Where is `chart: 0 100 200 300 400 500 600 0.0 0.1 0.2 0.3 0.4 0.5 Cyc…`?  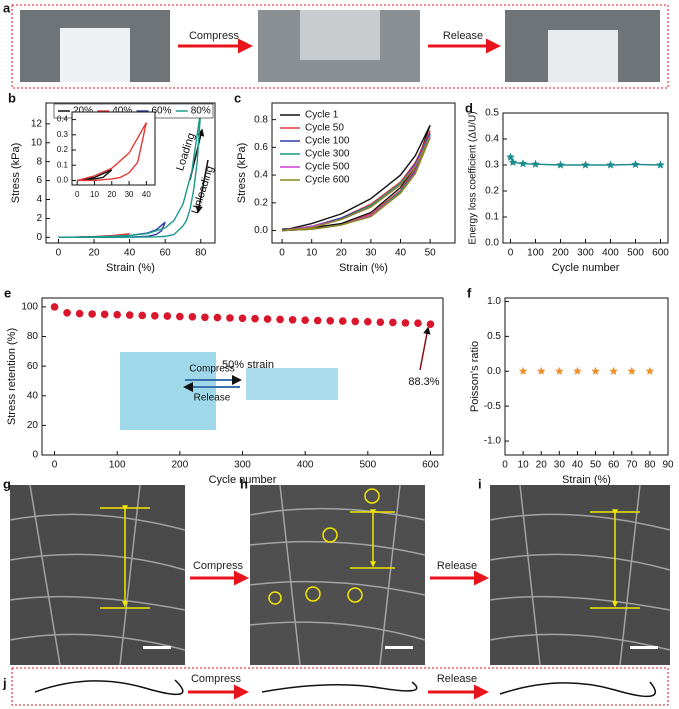
chart: 0 100 200 300 400 500 600 0.0 0.1 0.2 0.3 0.4 0.5 Cyc… is located at coordinates (567, 186).